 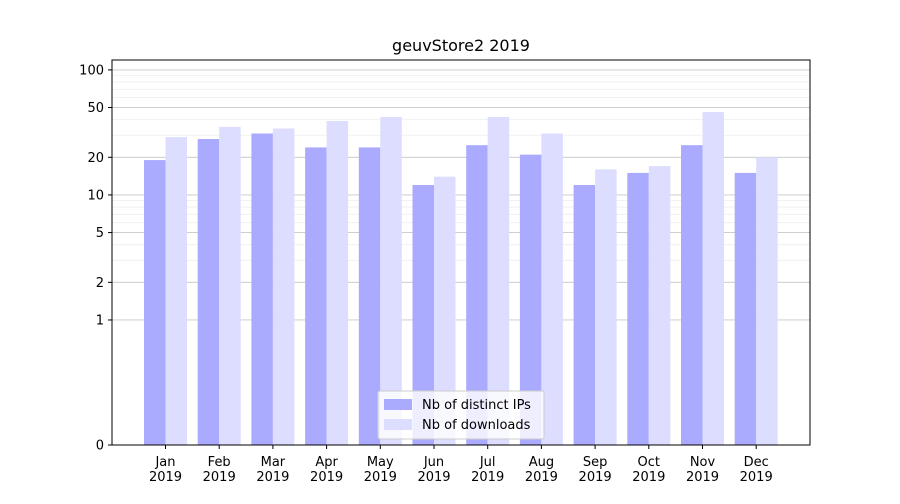 What do you see at coordinates (702, 470) in the screenshot?
I see `x-tick-label: Nov 2019` at bounding box center [702, 470].